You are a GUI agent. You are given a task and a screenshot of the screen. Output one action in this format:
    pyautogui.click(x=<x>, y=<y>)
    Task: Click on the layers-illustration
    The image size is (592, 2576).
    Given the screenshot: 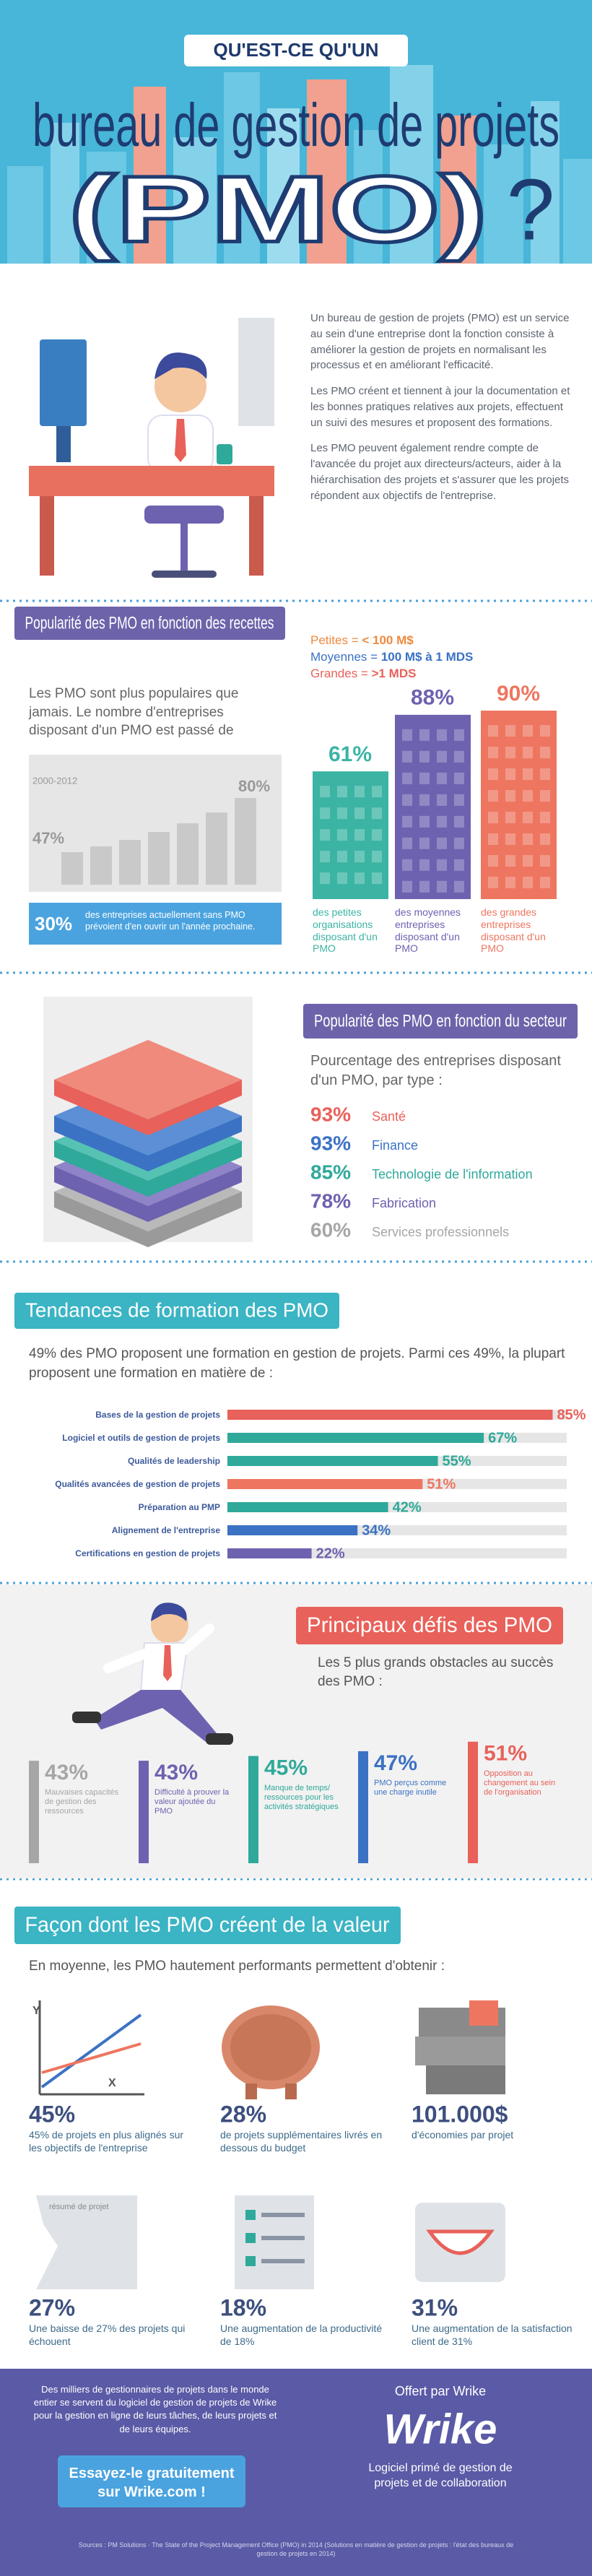 What is the action you would take?
    pyautogui.click(x=148, y=1143)
    